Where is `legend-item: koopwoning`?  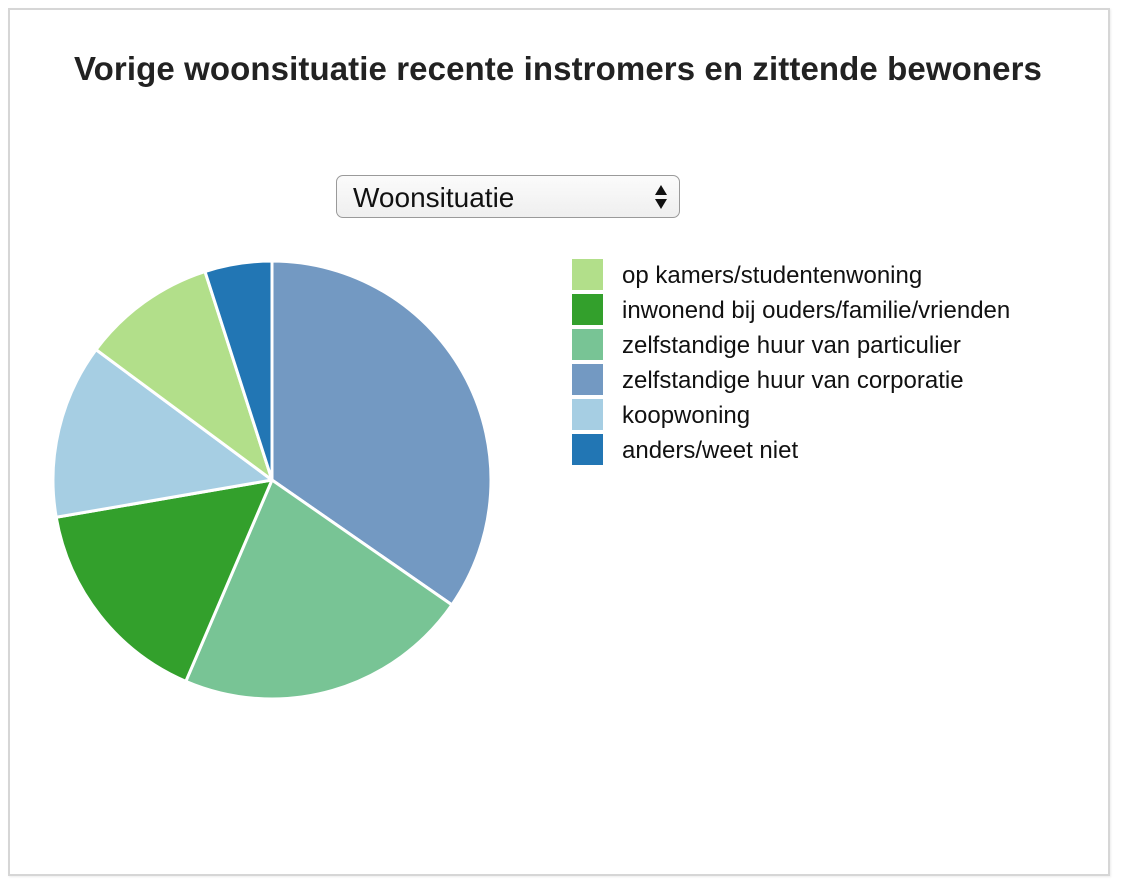 legend-item: koopwoning is located at coordinates (812, 415).